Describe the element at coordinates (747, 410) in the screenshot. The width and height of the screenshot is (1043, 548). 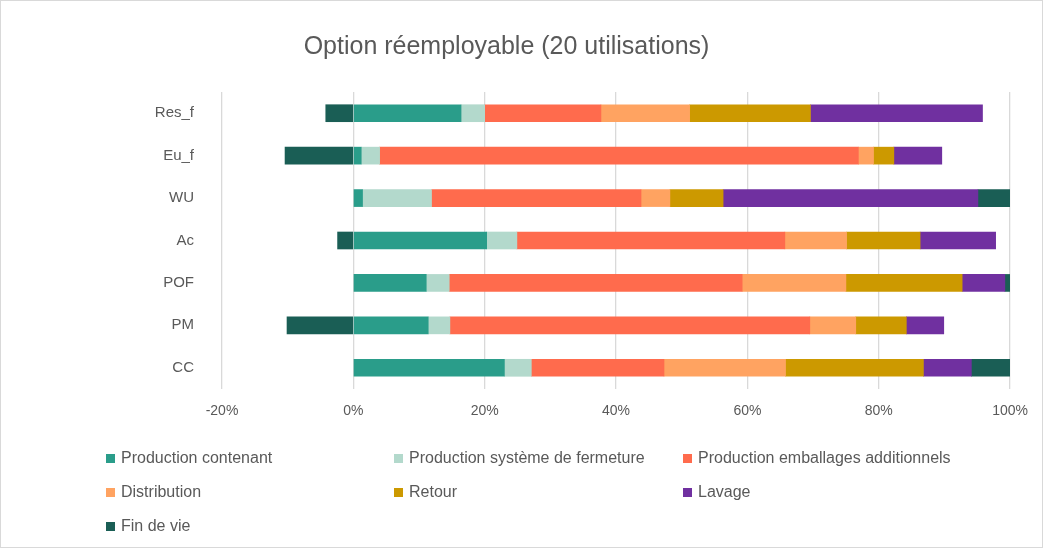
I see `x-tick-label: 60%` at that location.